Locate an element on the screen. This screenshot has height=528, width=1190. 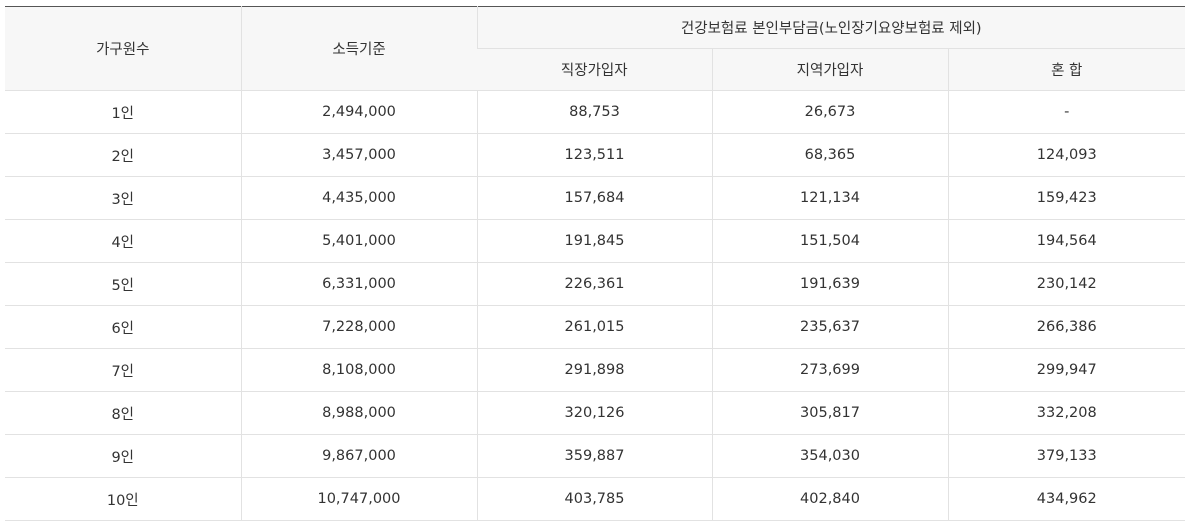
cell-regional: 402,840 is located at coordinates (829, 499).